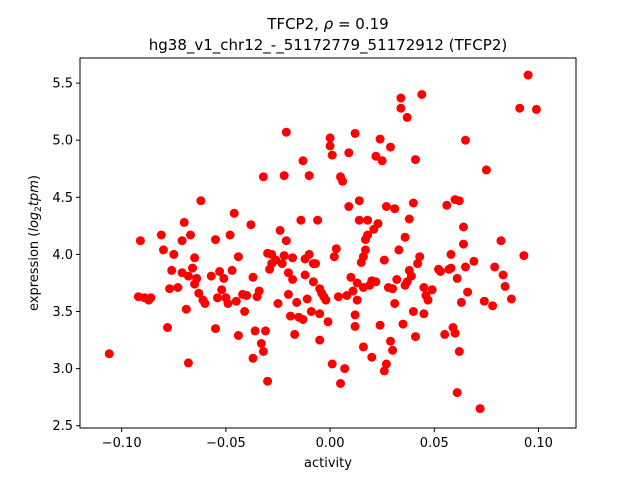 The width and height of the screenshot is (640, 480). Describe the element at coordinates (434, 443) in the screenshot. I see `x-tick-label: 0.05` at that location.